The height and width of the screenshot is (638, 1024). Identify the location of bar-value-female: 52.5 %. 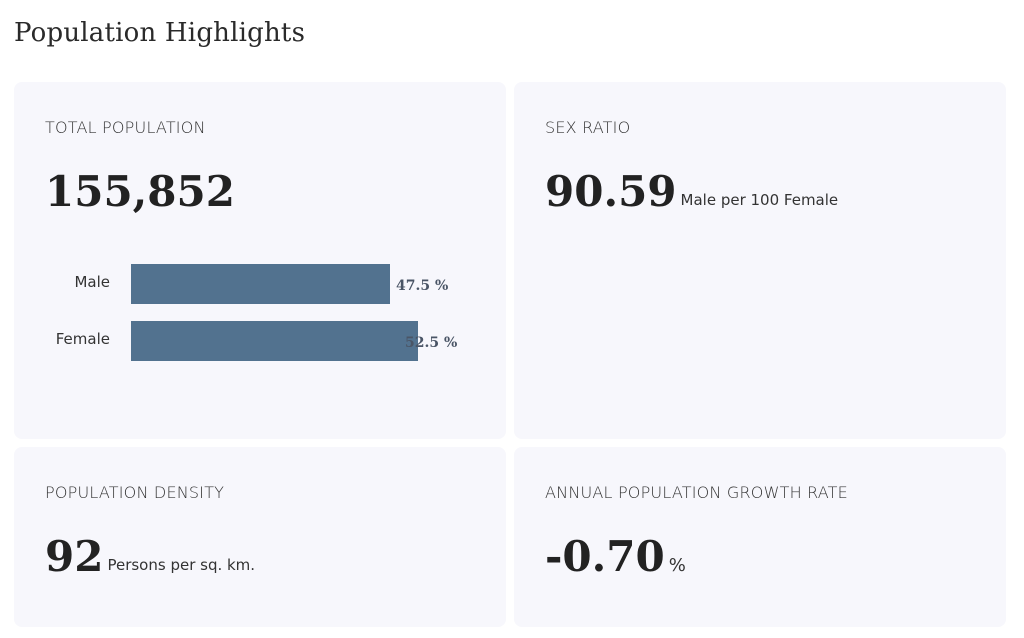
(431, 343).